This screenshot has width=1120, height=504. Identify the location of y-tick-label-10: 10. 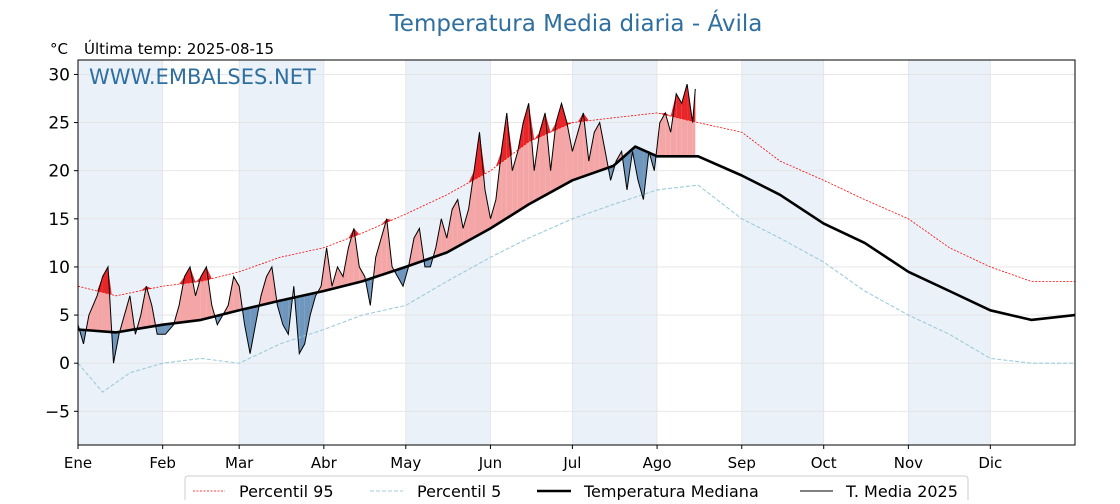
(59, 268).